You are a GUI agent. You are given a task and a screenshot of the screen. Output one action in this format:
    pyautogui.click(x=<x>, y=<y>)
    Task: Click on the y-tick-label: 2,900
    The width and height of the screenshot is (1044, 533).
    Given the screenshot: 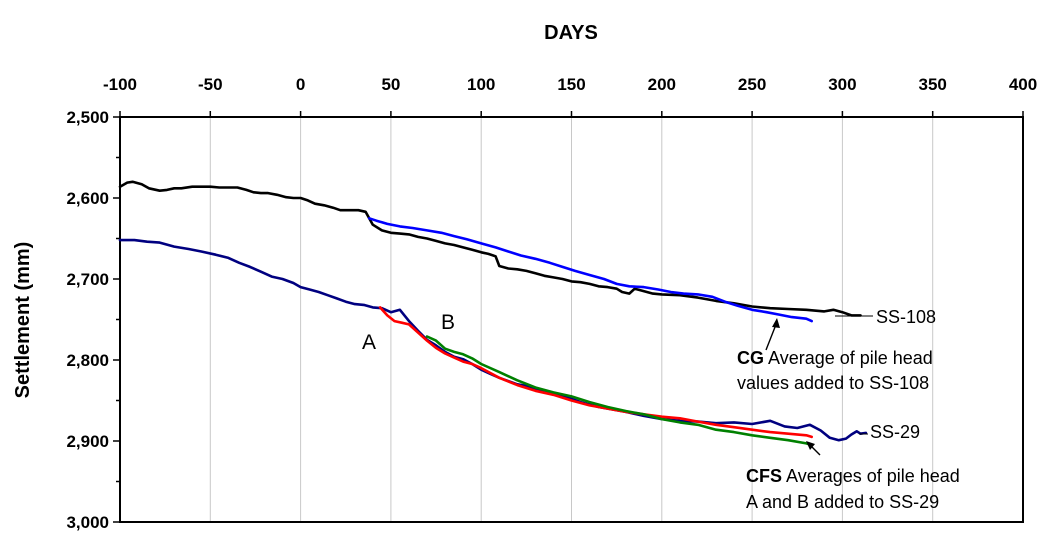 What is the action you would take?
    pyautogui.click(x=87, y=441)
    